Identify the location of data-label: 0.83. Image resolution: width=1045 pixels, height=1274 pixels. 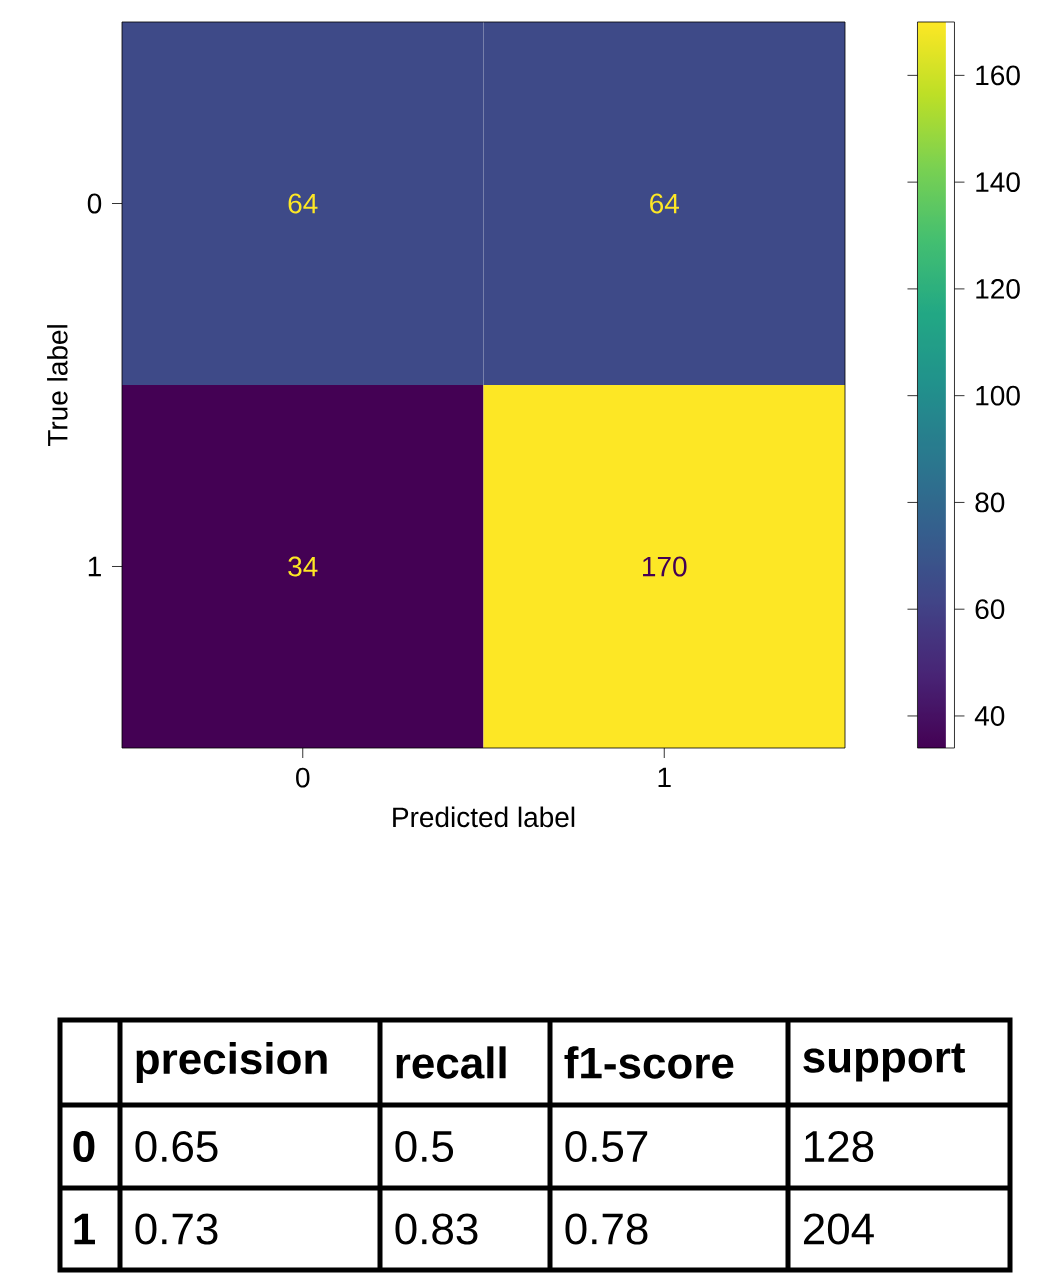
(436, 1229).